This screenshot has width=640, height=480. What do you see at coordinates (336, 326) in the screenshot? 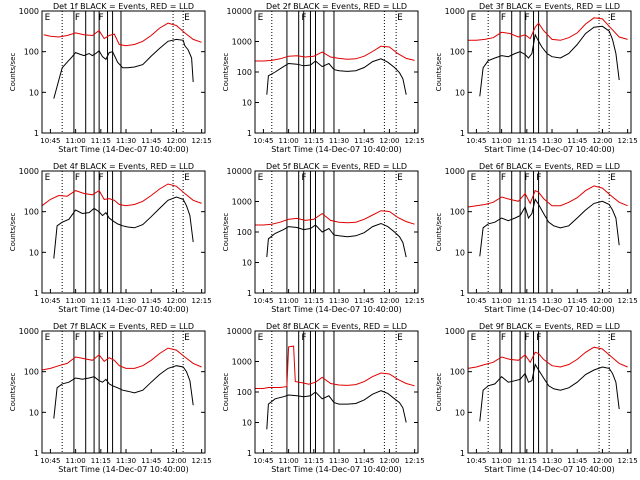
I see `panel-title: Det 8f BLACK = Events, RED = LLD` at bounding box center [336, 326].